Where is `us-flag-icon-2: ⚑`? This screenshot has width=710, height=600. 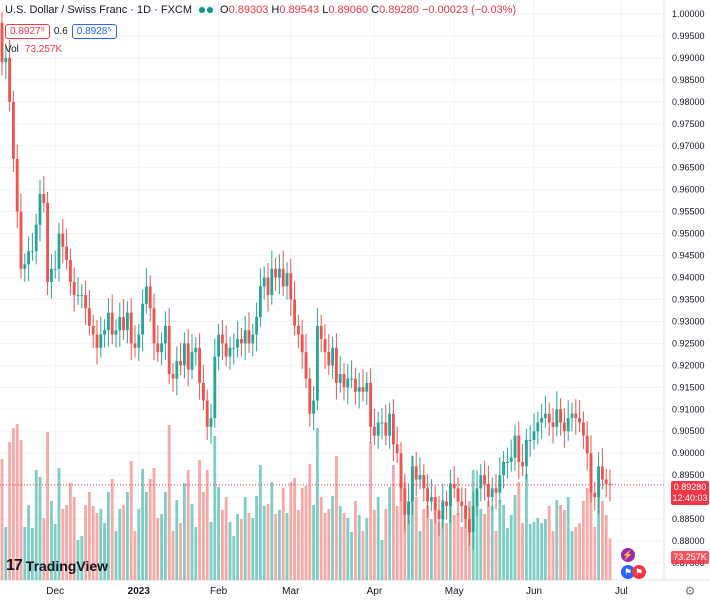 us-flag-icon-2: ⚑ is located at coordinates (639, 572).